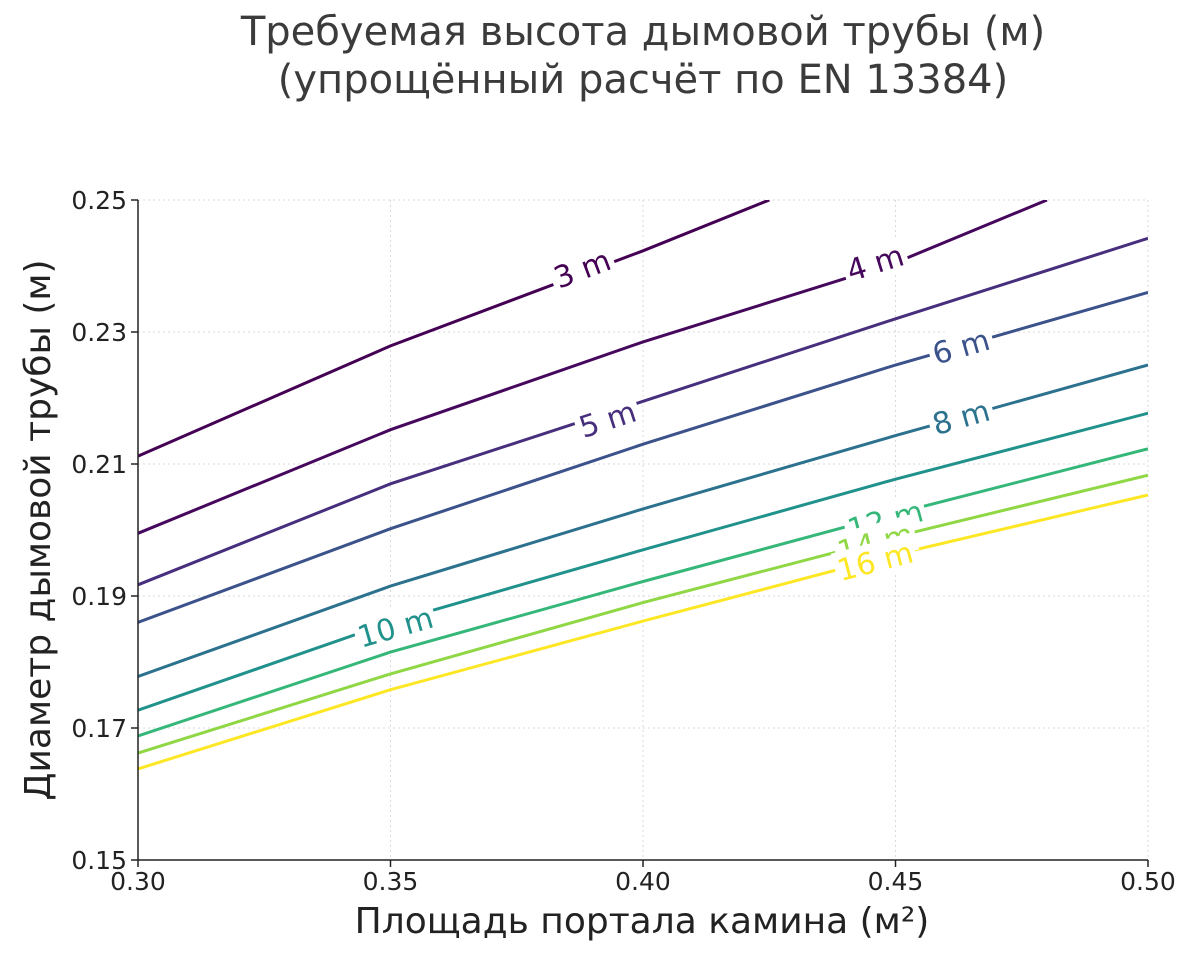  I want to click on x-tick-label-3: 0.45, so click(896, 881).